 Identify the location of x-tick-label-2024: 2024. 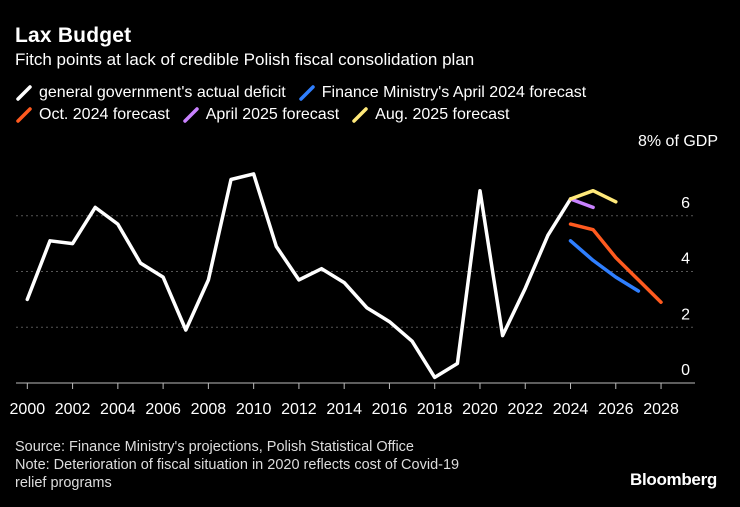
(571, 409).